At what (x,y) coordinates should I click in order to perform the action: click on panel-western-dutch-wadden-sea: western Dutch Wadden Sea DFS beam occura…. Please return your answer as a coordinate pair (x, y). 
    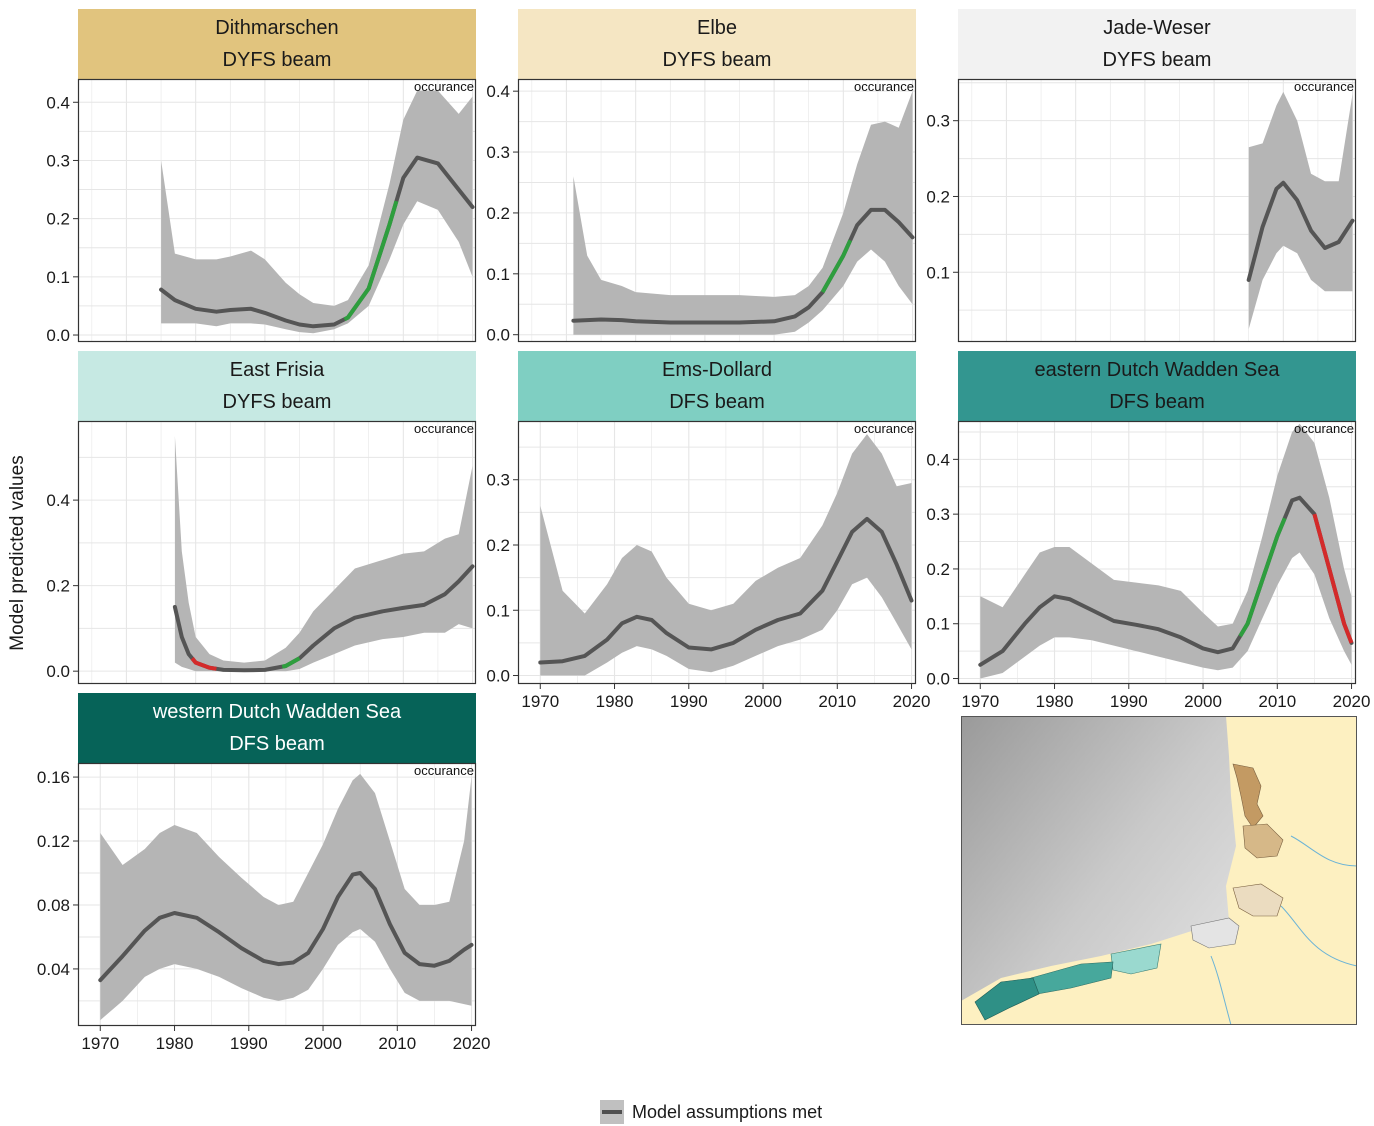
    Looking at the image, I should click on (263, 873).